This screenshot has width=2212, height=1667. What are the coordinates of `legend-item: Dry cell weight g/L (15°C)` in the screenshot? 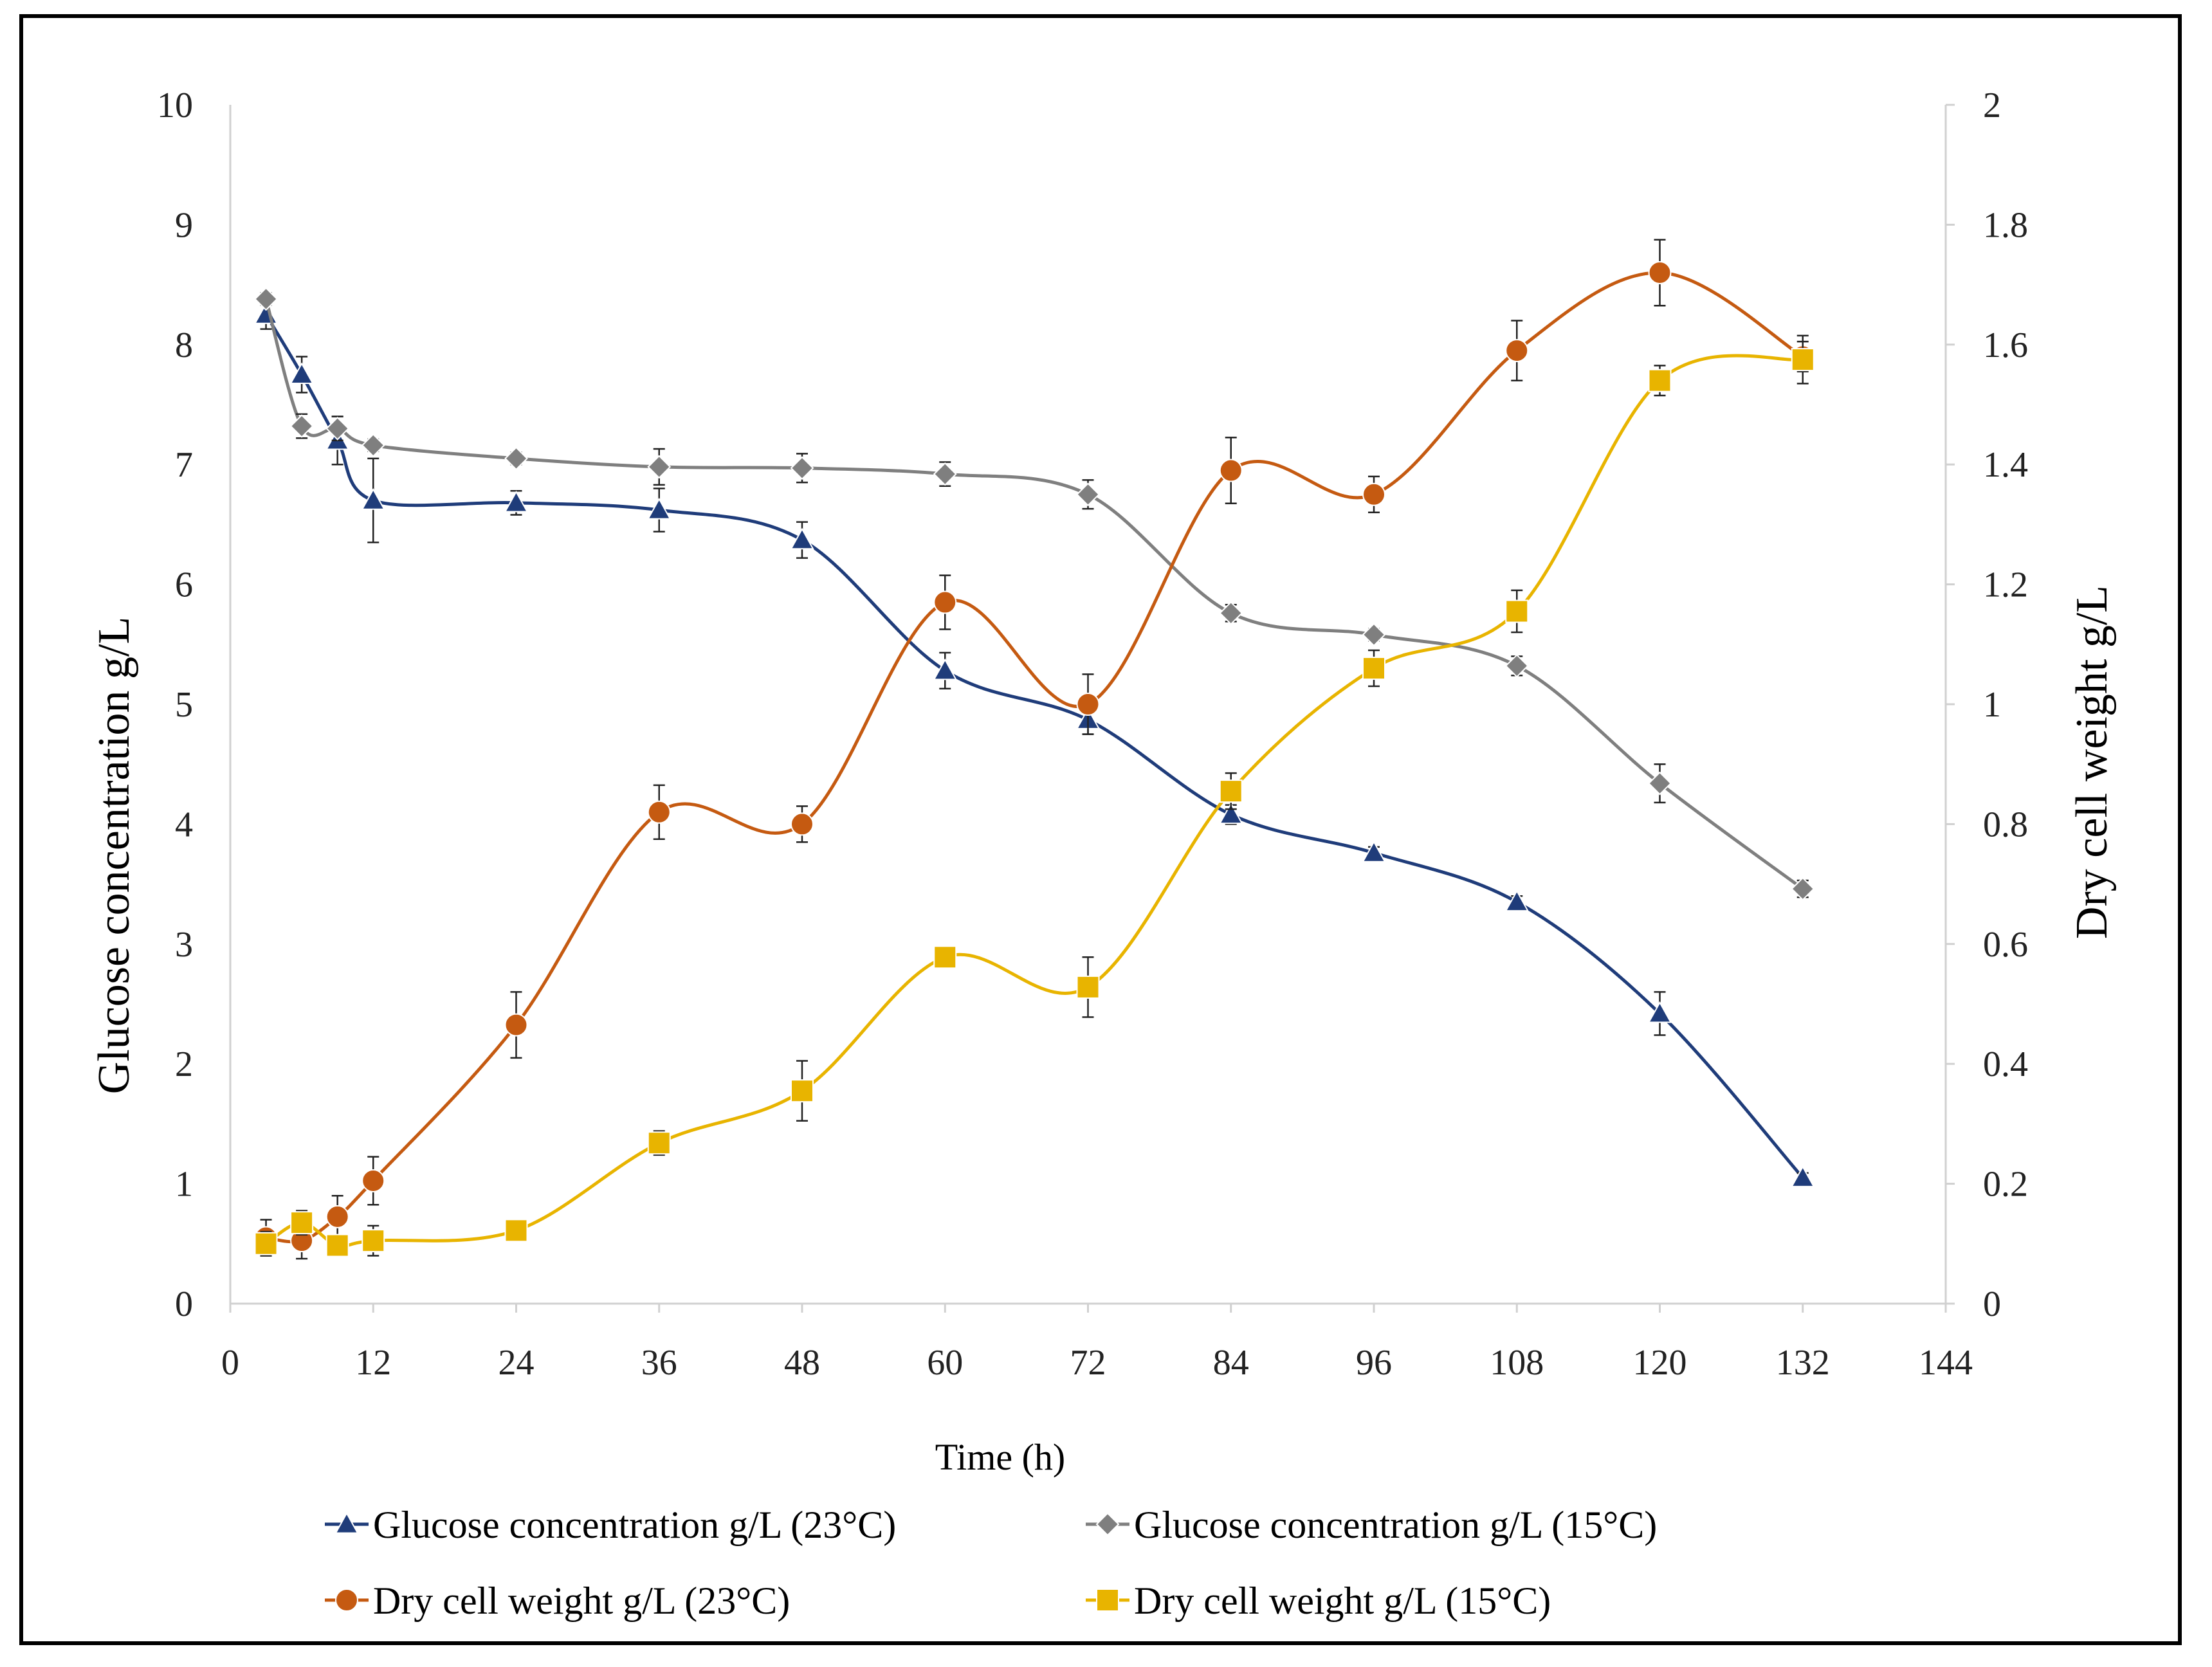 It's located at (1318, 1601).